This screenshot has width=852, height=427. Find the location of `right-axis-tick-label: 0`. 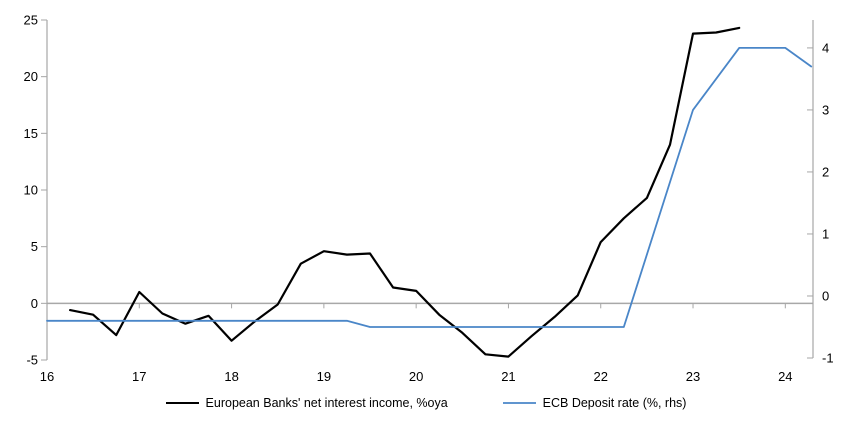

right-axis-tick-label: 0 is located at coordinates (825, 295).